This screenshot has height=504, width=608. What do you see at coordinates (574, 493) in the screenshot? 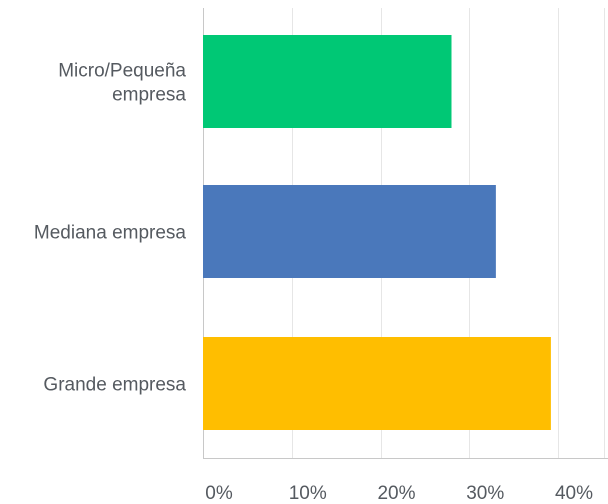
I see `x-tick-label-40: 40%` at bounding box center [574, 493].